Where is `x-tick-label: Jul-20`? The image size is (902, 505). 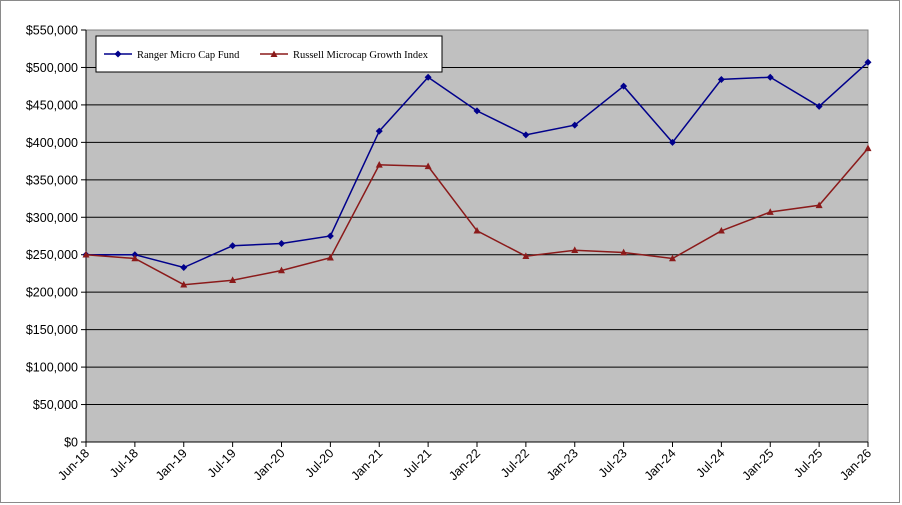
x-tick-label: Jul-20 is located at coordinates (320, 463).